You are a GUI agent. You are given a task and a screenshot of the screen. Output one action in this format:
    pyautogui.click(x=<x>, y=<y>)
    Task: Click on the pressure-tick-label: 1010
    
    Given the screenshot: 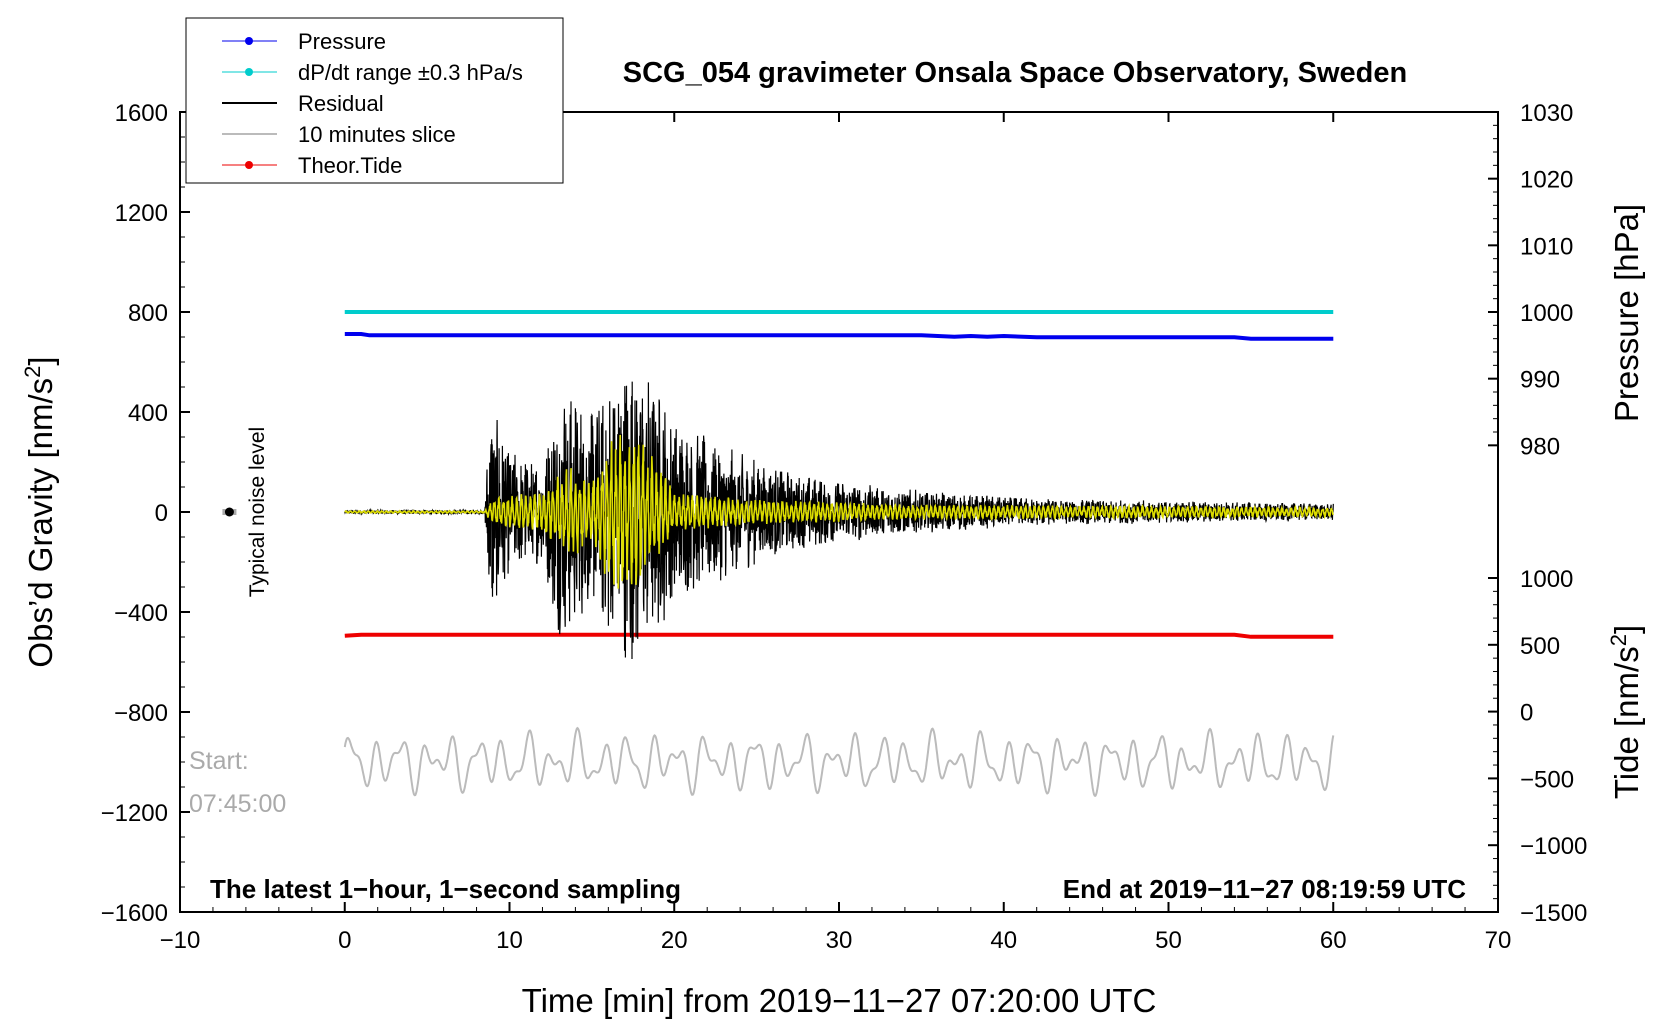 What is the action you would take?
    pyautogui.click(x=1546, y=246)
    